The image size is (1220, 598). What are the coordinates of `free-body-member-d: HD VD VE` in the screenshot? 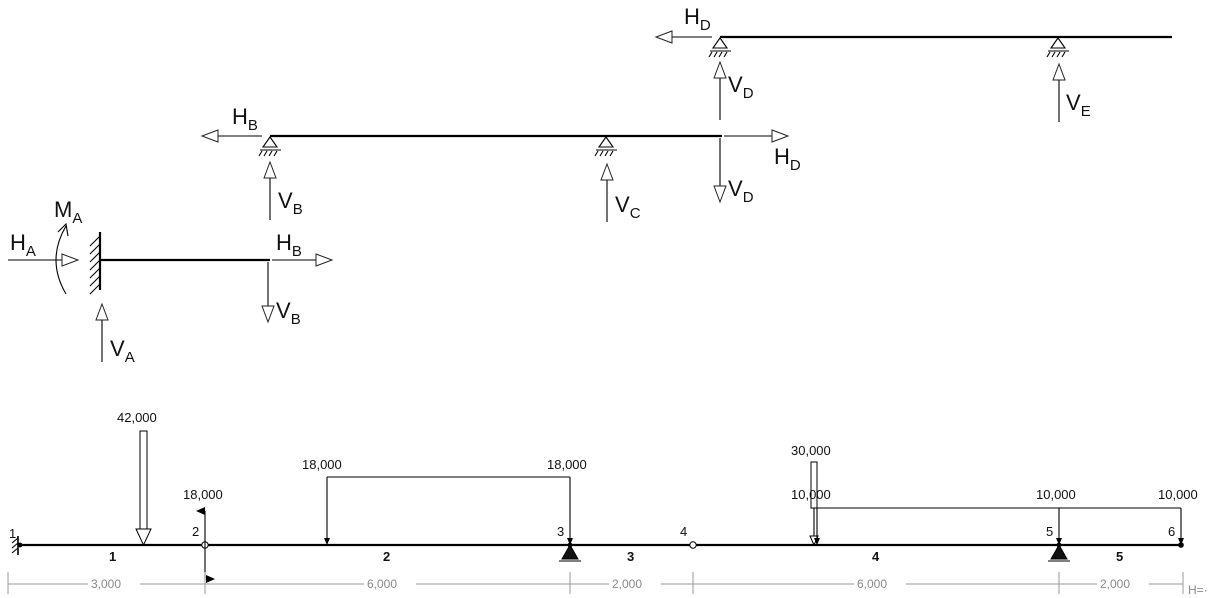 It's located at (913, 63).